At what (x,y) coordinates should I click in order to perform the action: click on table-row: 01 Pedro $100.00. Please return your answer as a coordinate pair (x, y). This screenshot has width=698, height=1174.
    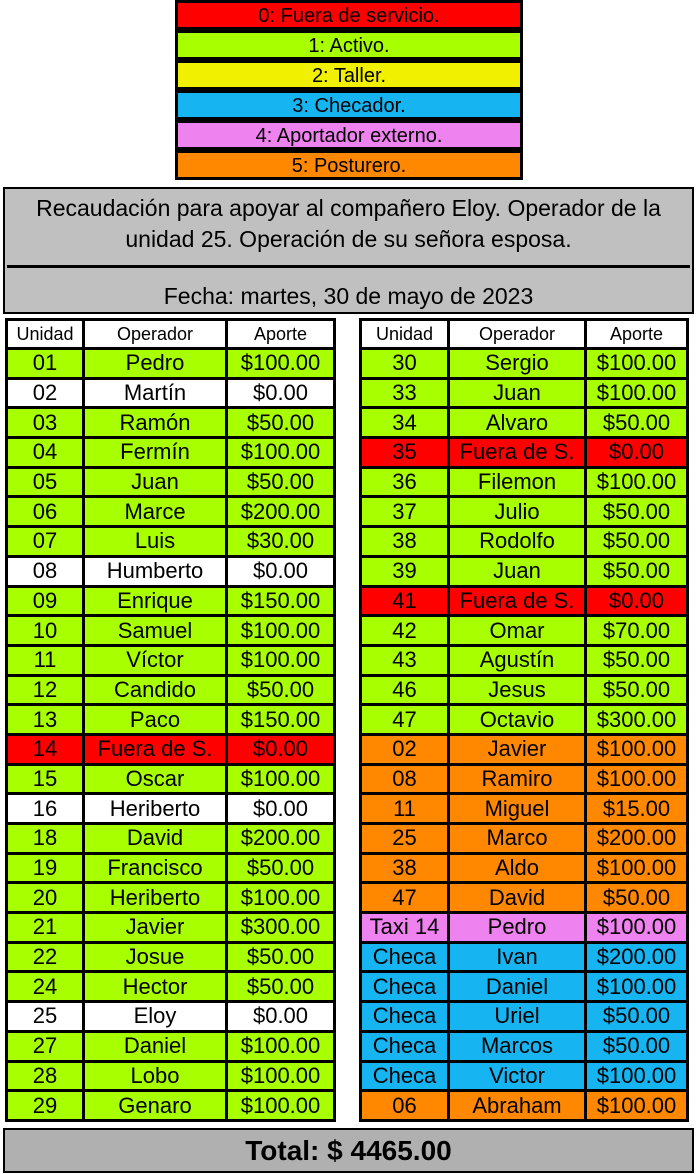
    Looking at the image, I should click on (170, 363).